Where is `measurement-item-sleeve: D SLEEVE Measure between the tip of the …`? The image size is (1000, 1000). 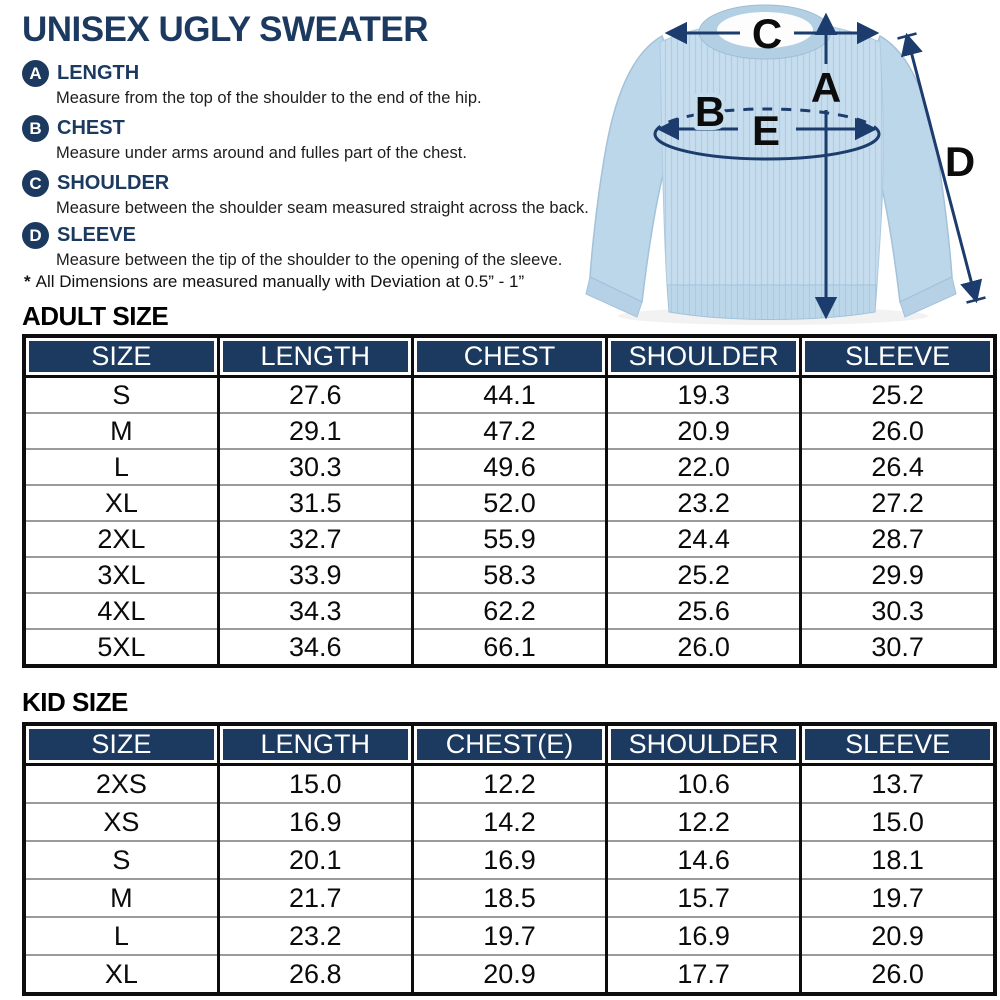 measurement-item-sleeve: D SLEEVE Measure between the tip of the … is located at coordinates (292, 246).